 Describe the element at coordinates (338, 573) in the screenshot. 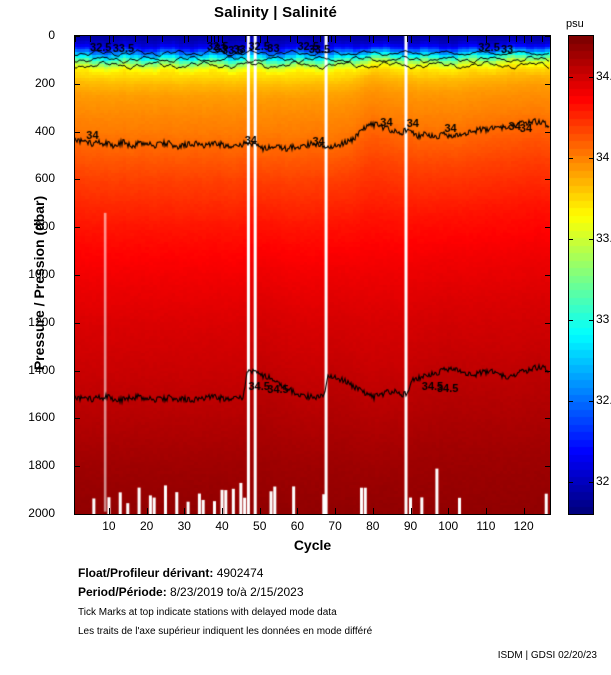

I see `float-line: Float/Profileur dérivant: 4902474` at that location.